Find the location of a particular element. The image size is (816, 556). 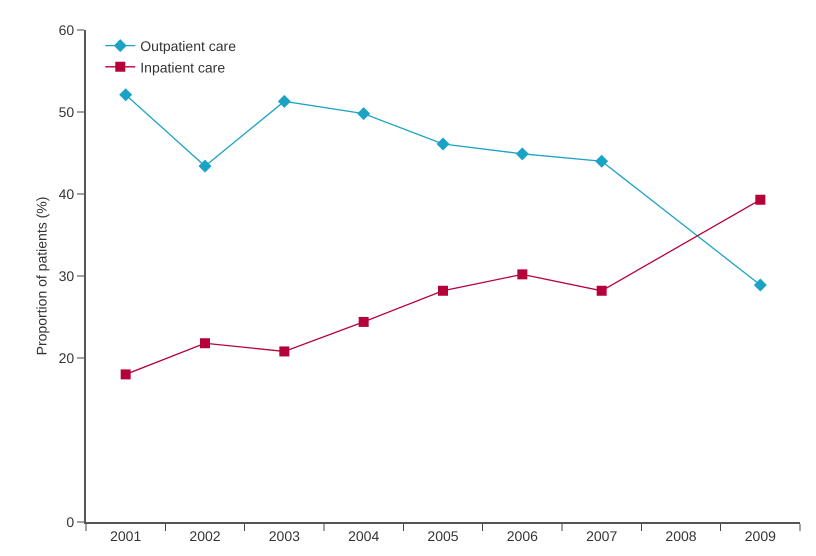

y-tick-label: 20 is located at coordinates (66, 358).